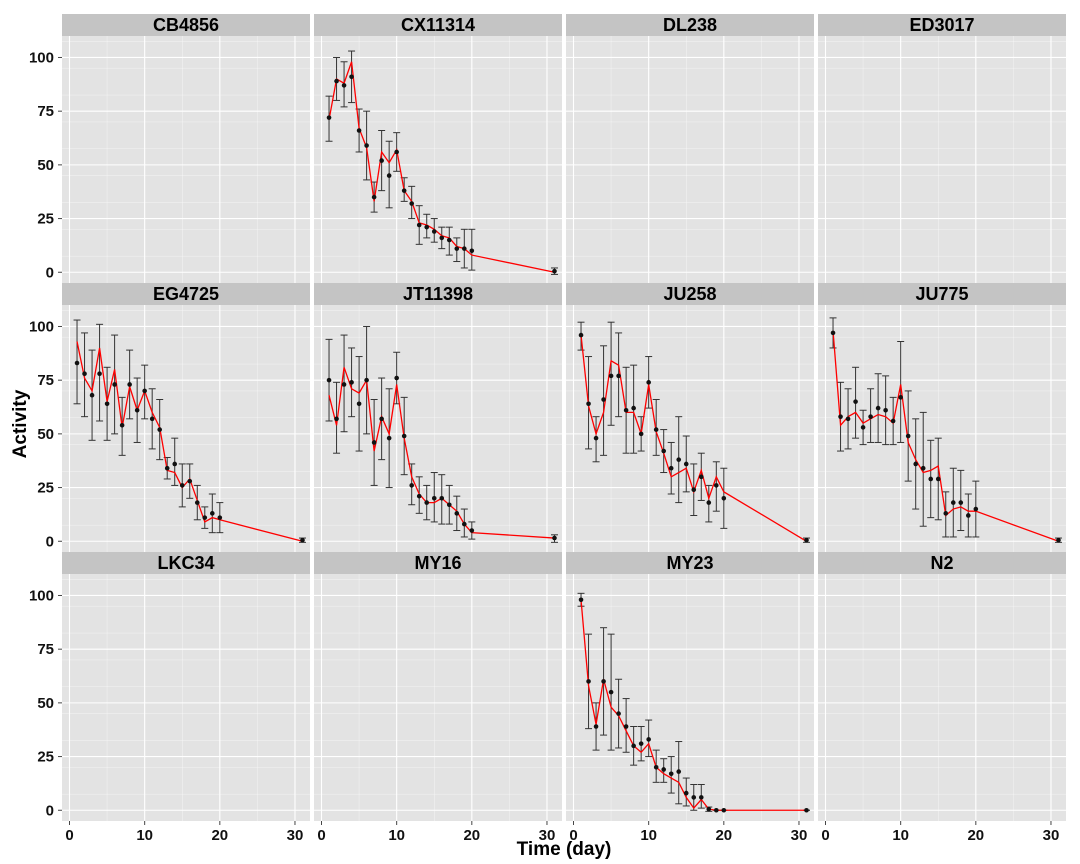 This screenshot has height=864, width=1080. Describe the element at coordinates (45, 165) in the screenshot. I see `y-tick-label: 50` at that location.